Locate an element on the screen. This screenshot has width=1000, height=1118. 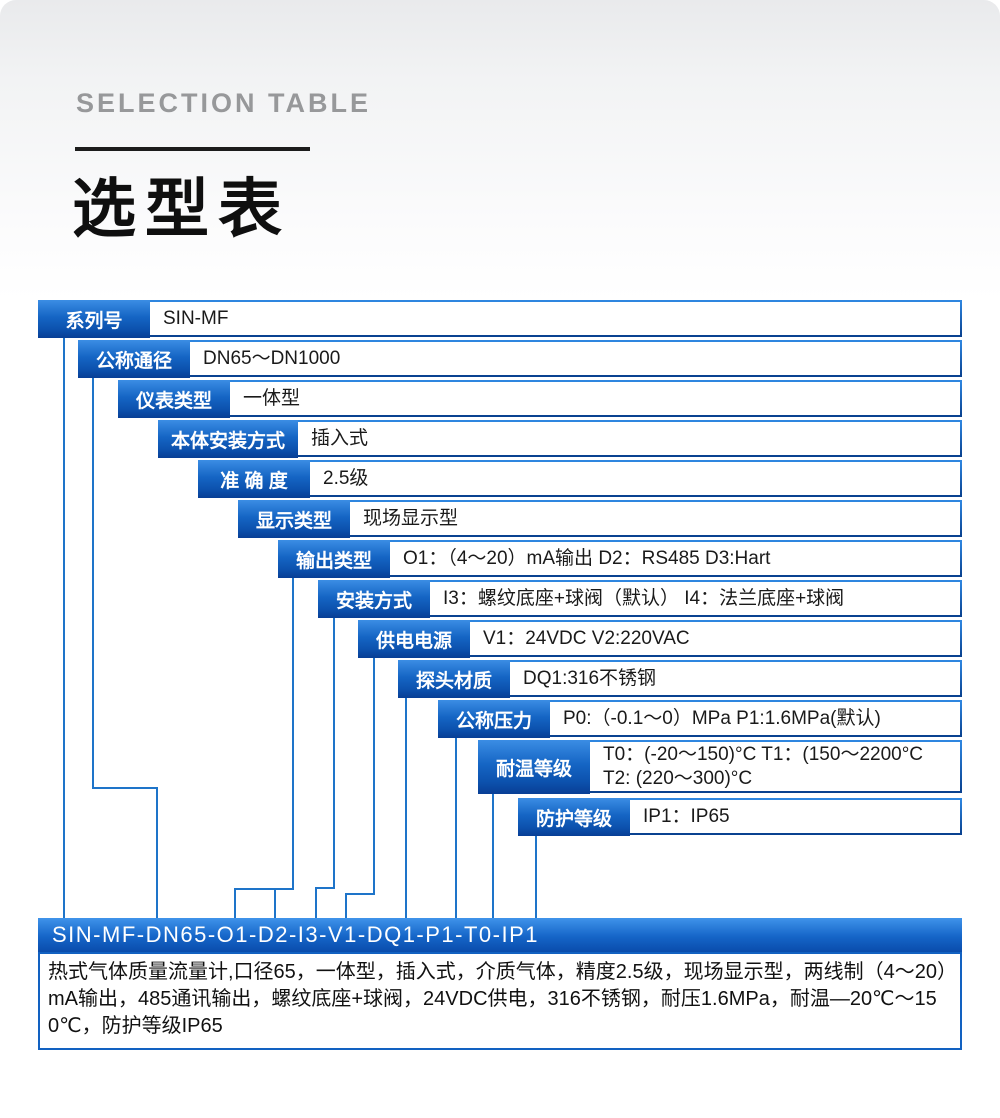
row-value: I3：螺纹底座+球阀（默认） I4：法兰底座+球阀 is located at coordinates (644, 598).